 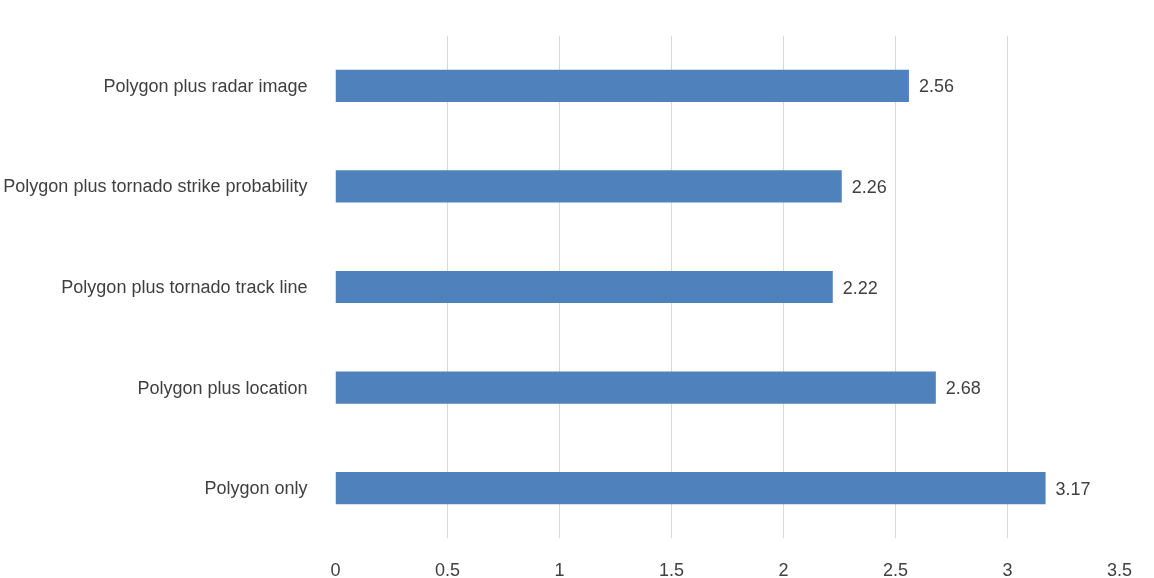 What do you see at coordinates (1119, 568) in the screenshot?
I see `x-tick-label: 3.5` at bounding box center [1119, 568].